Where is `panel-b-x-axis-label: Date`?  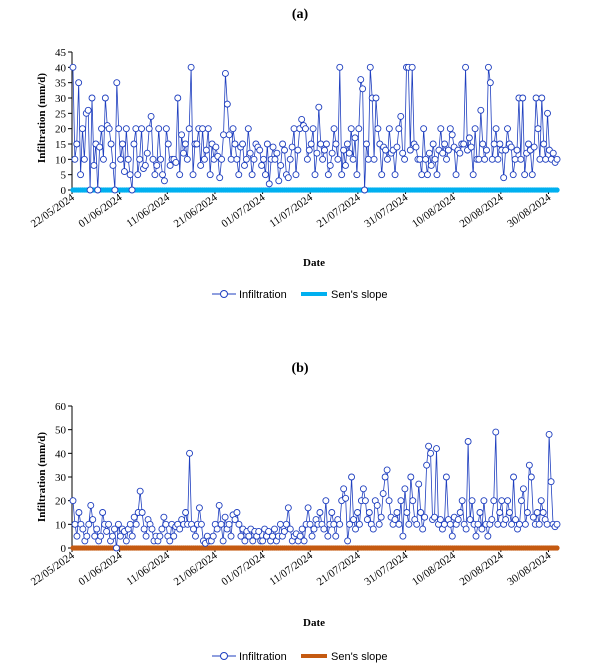
panel-b-x-axis-label: Date is located at coordinates (314, 623).